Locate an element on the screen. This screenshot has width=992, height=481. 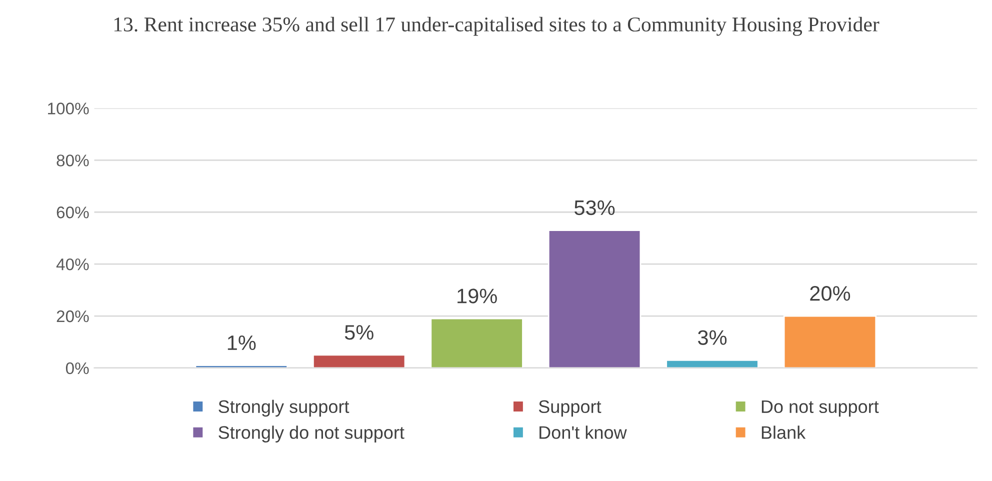
legend-label: Strongly support is located at coordinates (284, 408).